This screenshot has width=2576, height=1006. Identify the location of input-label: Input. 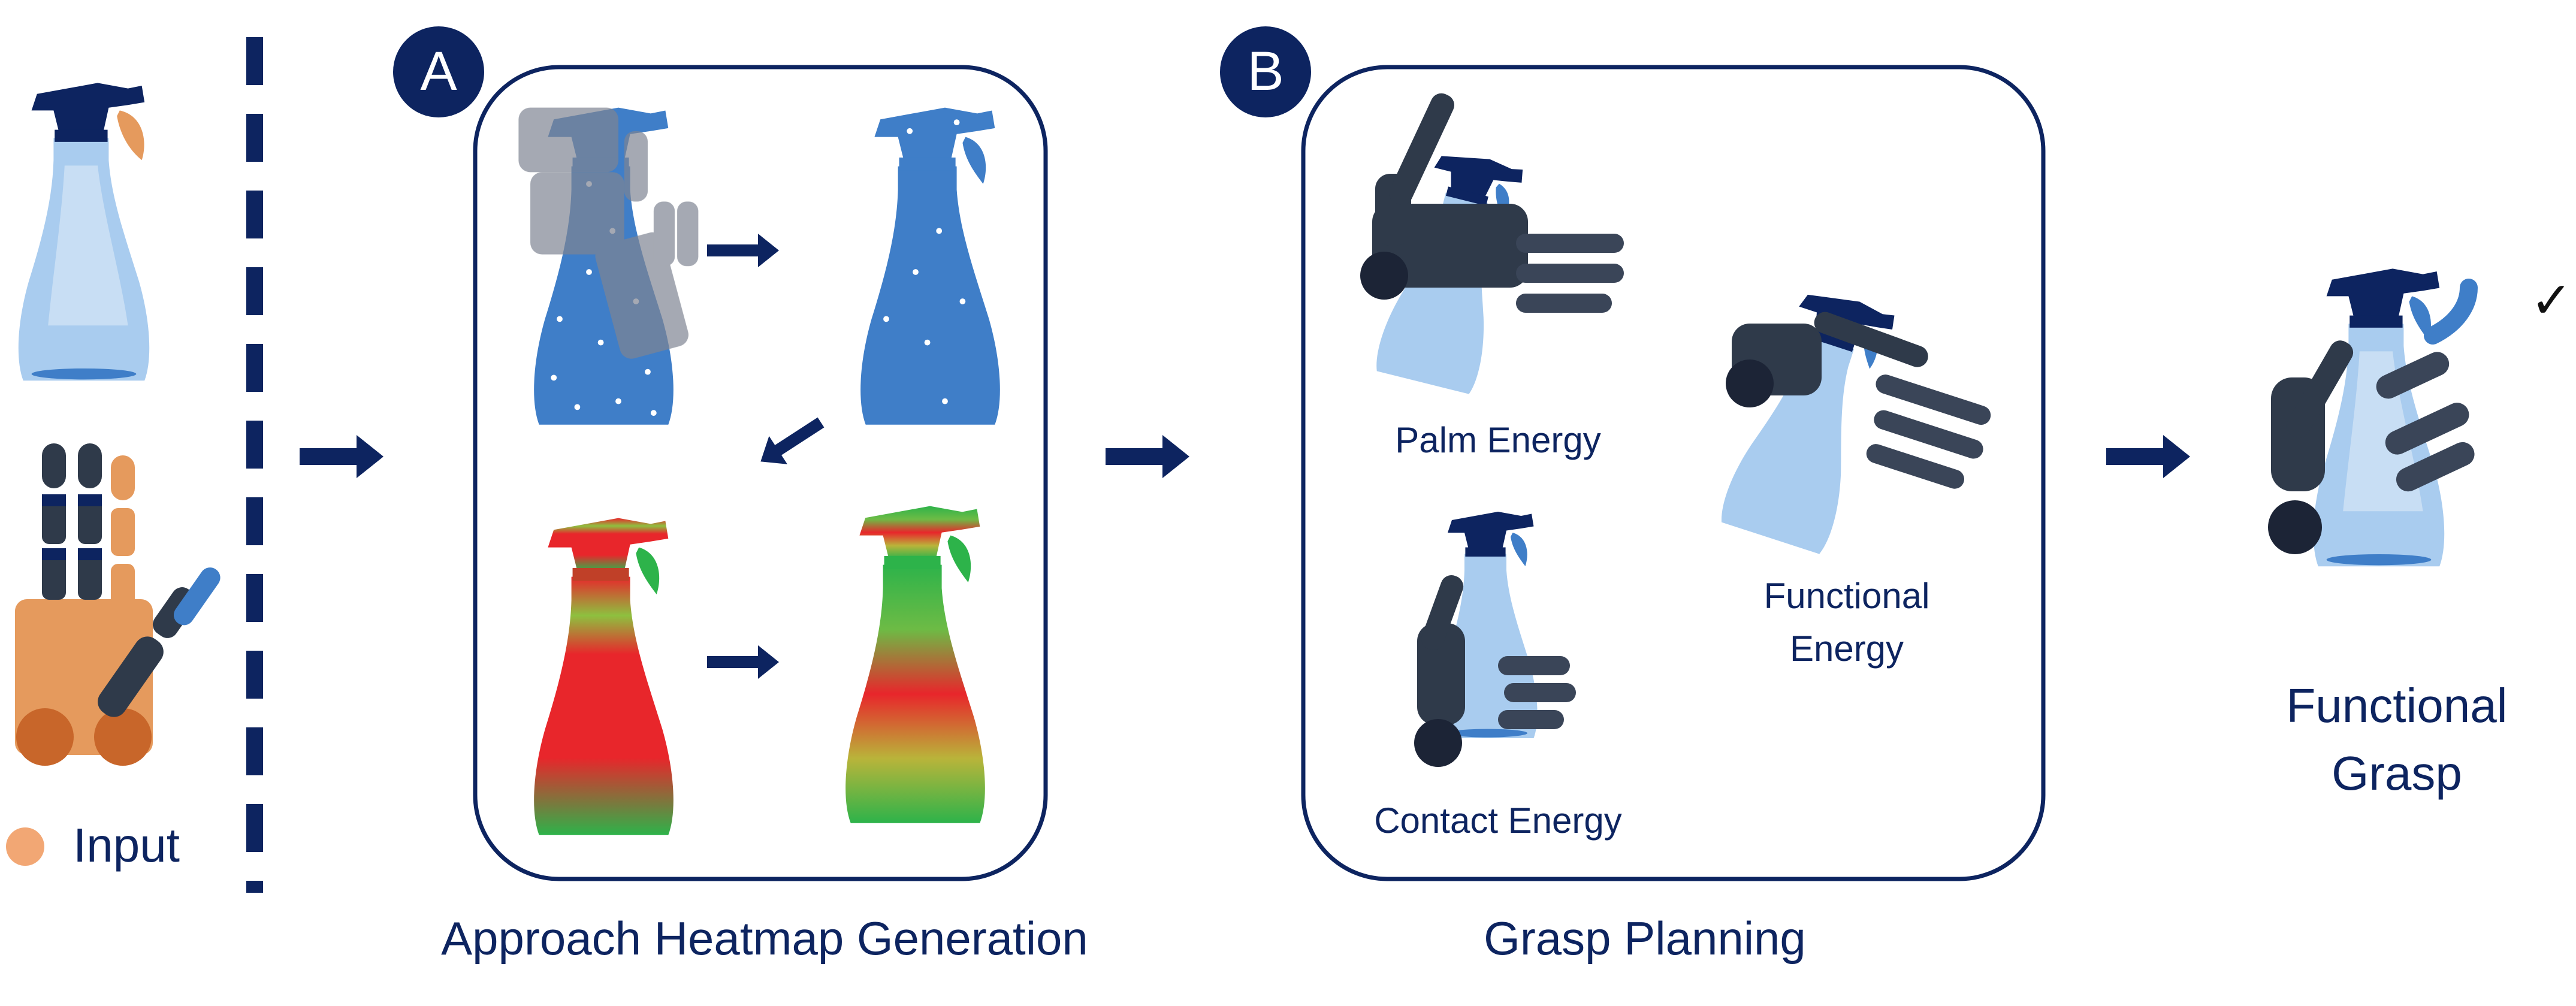
(127, 845).